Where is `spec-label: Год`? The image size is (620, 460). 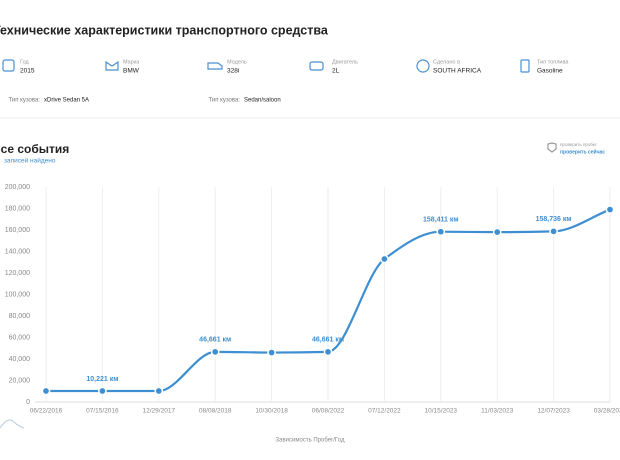 spec-label: Год is located at coordinates (25, 62).